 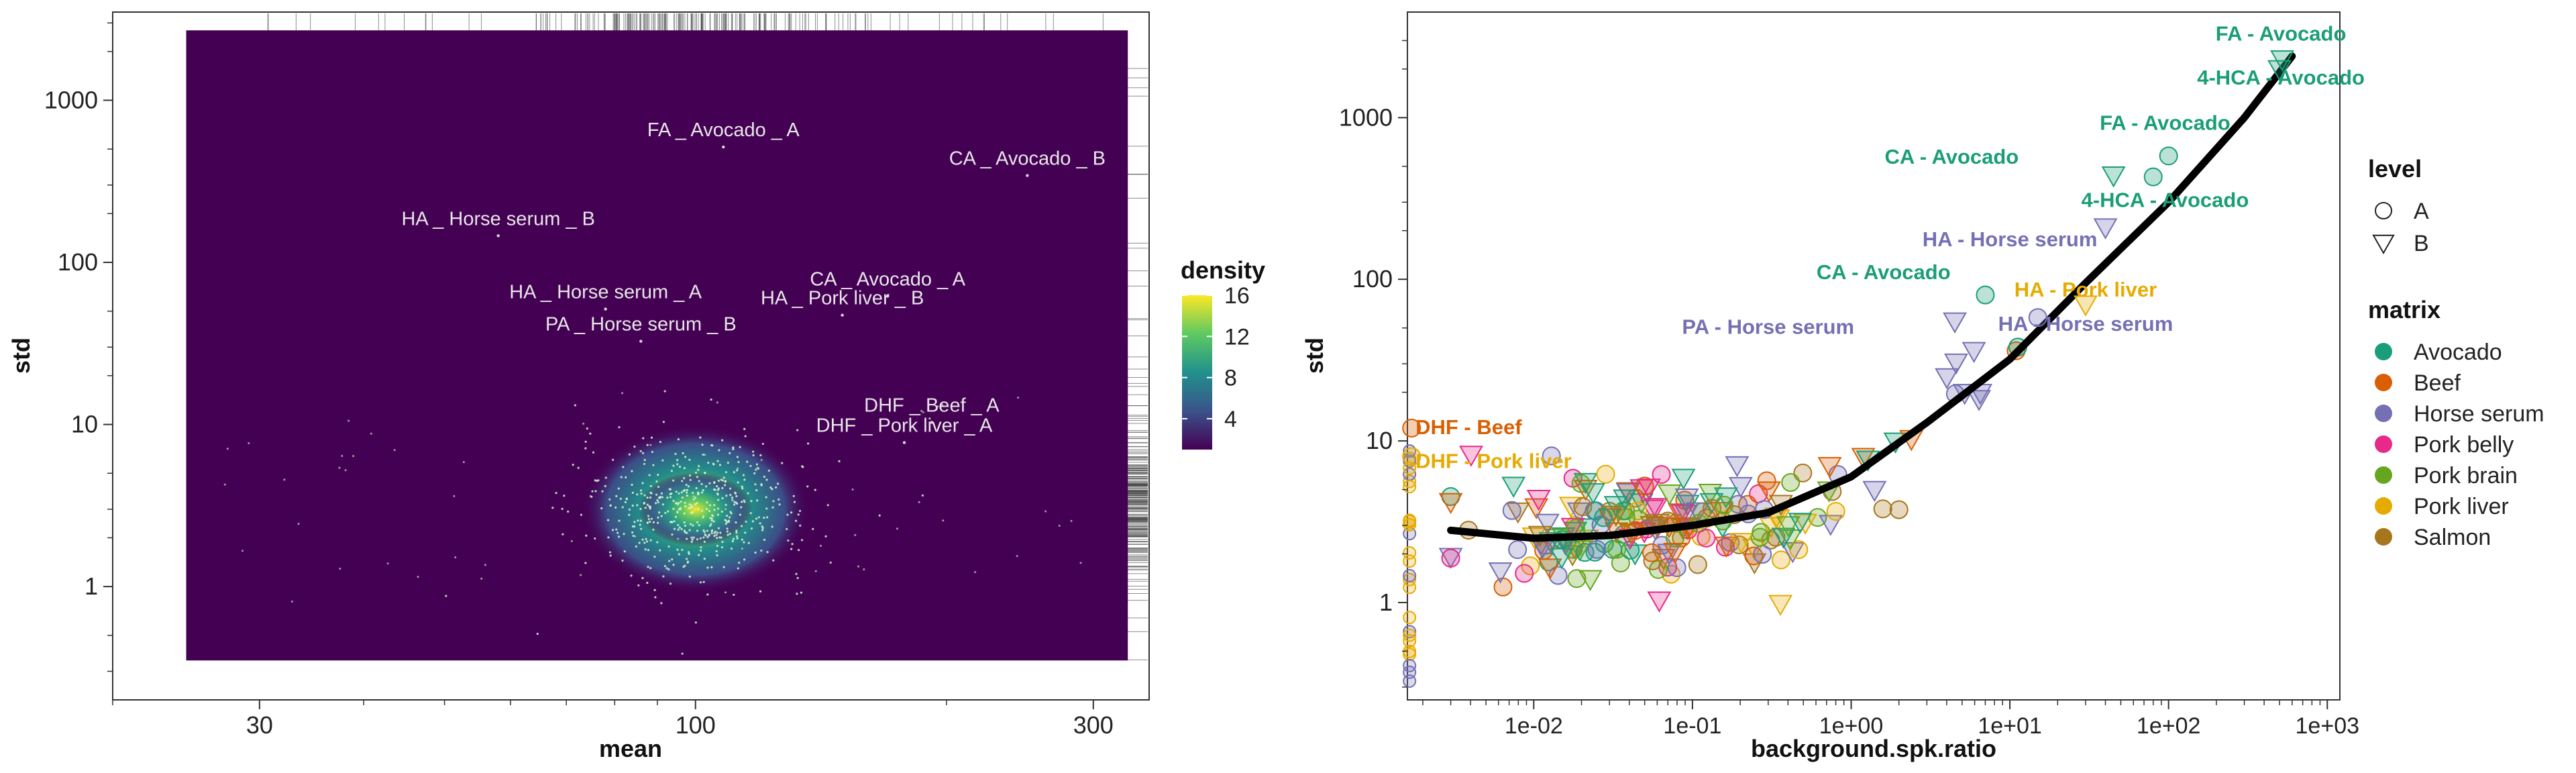 What do you see at coordinates (630, 749) in the screenshot?
I see `density-x-axis-label: mean` at bounding box center [630, 749].